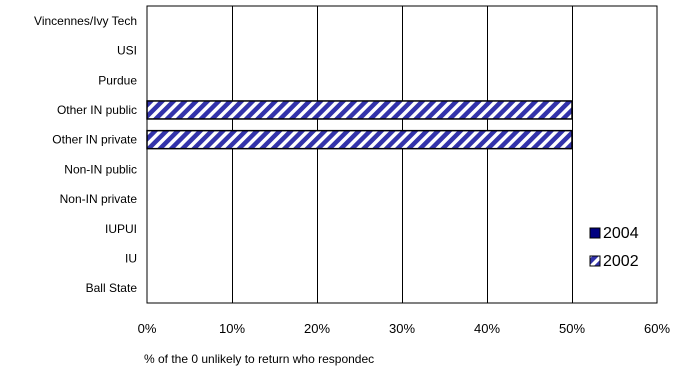  What do you see at coordinates (85, 21) in the screenshot?
I see `category-label: Vincennes/Ivy Tech` at bounding box center [85, 21].